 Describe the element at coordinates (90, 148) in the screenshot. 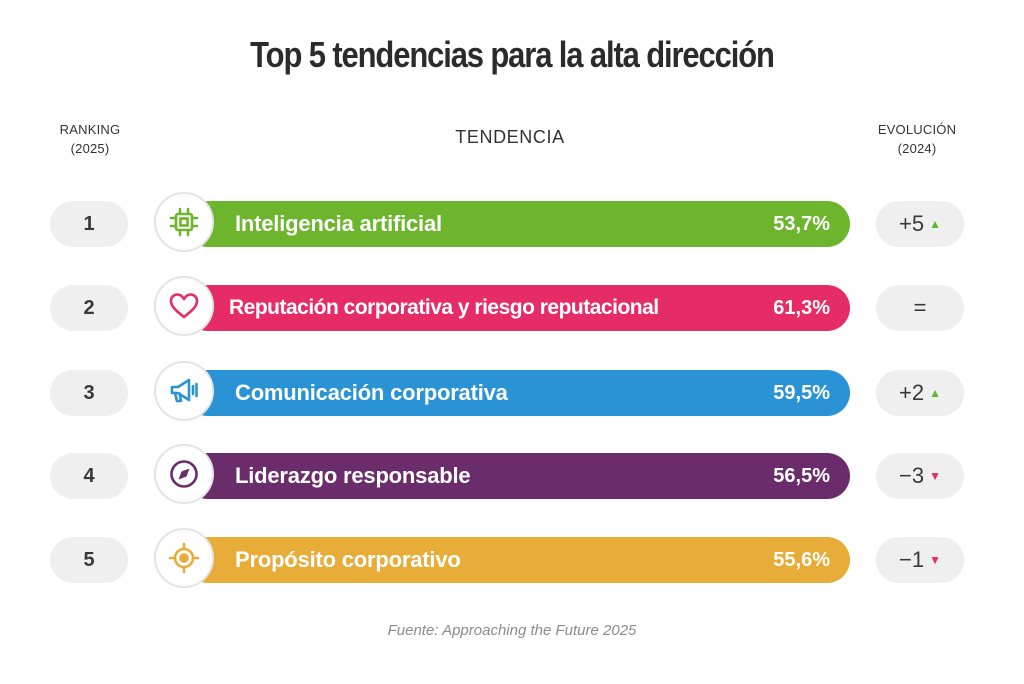

I see `ranking-header-year: (2025)` at that location.